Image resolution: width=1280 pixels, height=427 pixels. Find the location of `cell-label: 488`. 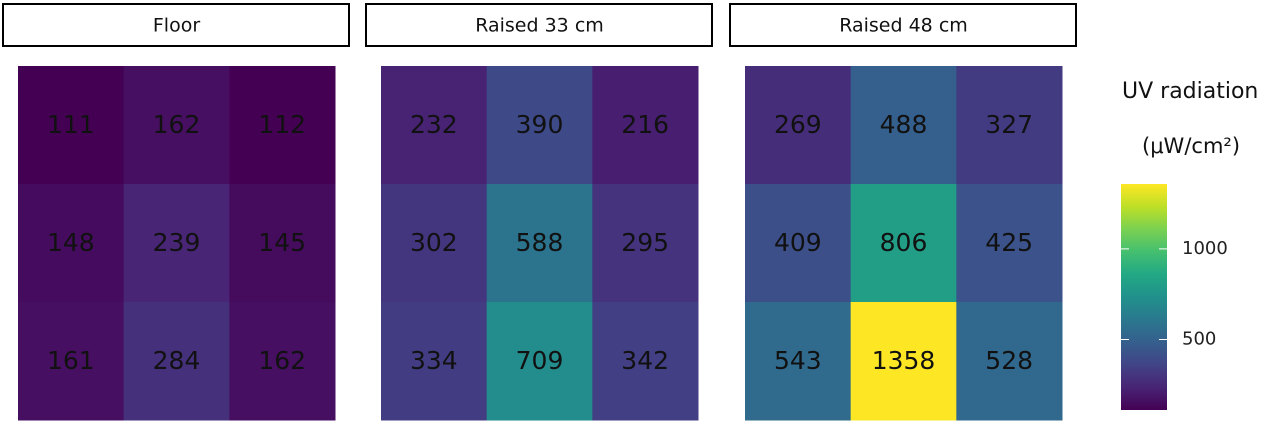

cell-label: 488 is located at coordinates (904, 124).